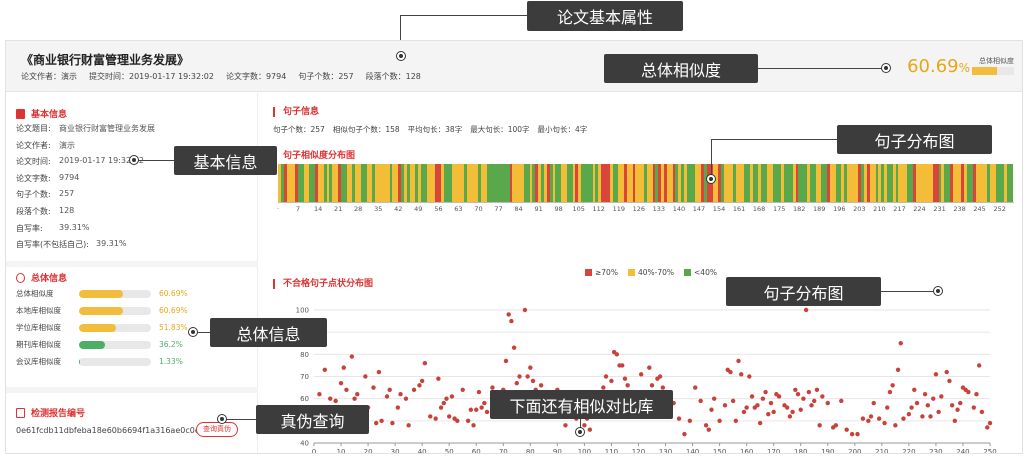 Image resolution: width=1026 pixels, height=456 pixels. Describe the element at coordinates (33, 162) in the screenshot. I see `info-key: 论文时间:` at that location.